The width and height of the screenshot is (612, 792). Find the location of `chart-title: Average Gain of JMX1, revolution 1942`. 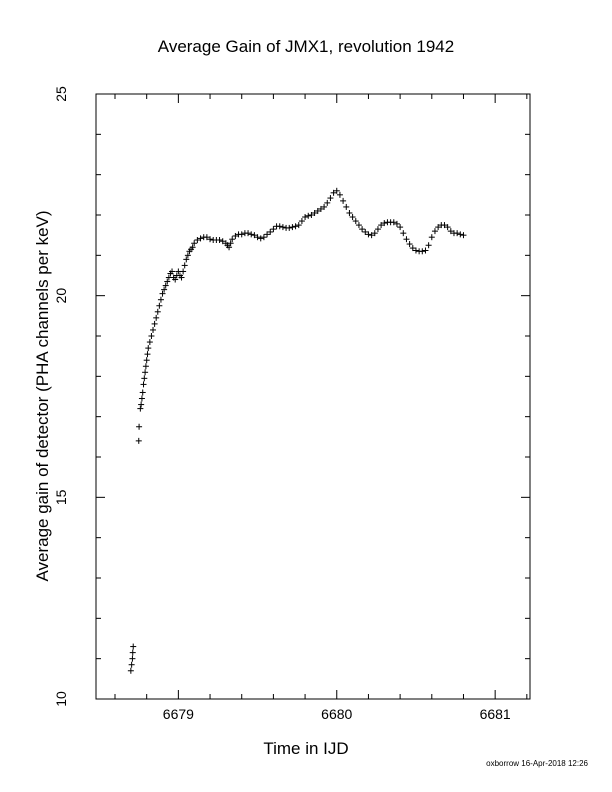

chart-title: Average Gain of JMX1, revolution 1942 is located at coordinates (306, 46).